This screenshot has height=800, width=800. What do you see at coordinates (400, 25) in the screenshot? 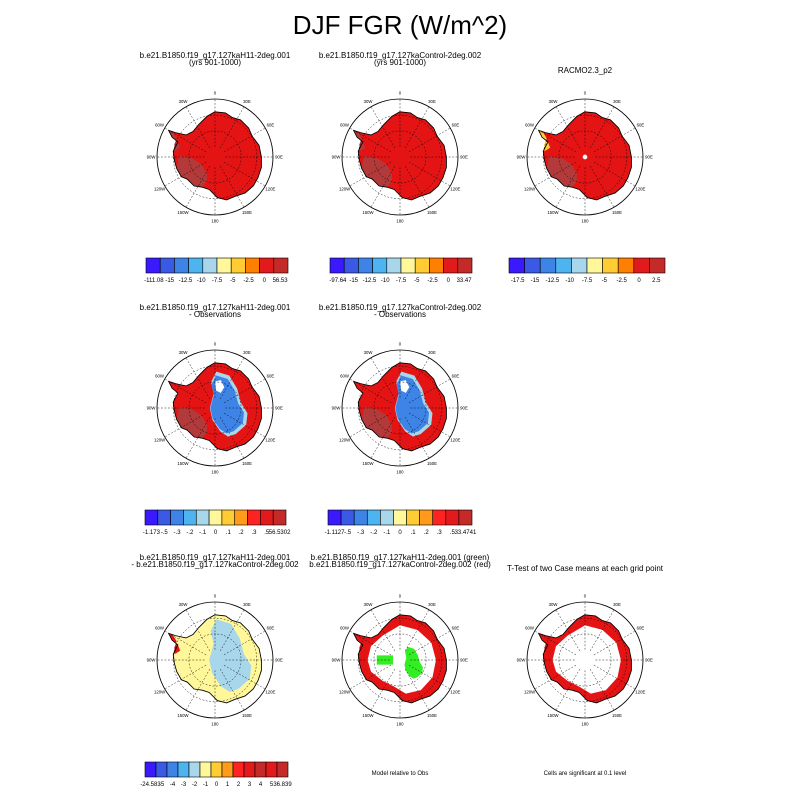
I see `figure-title: DJF FGR (W/m^2)` at bounding box center [400, 25].